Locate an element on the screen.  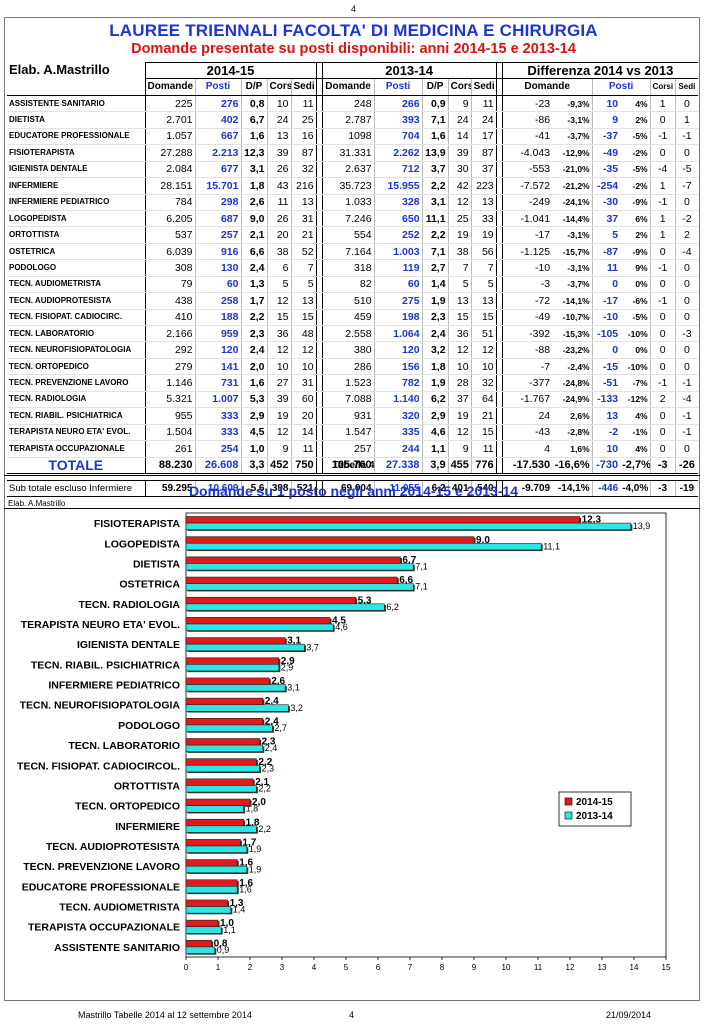
cell-d14: 6.039 is located at coordinates (169, 252).